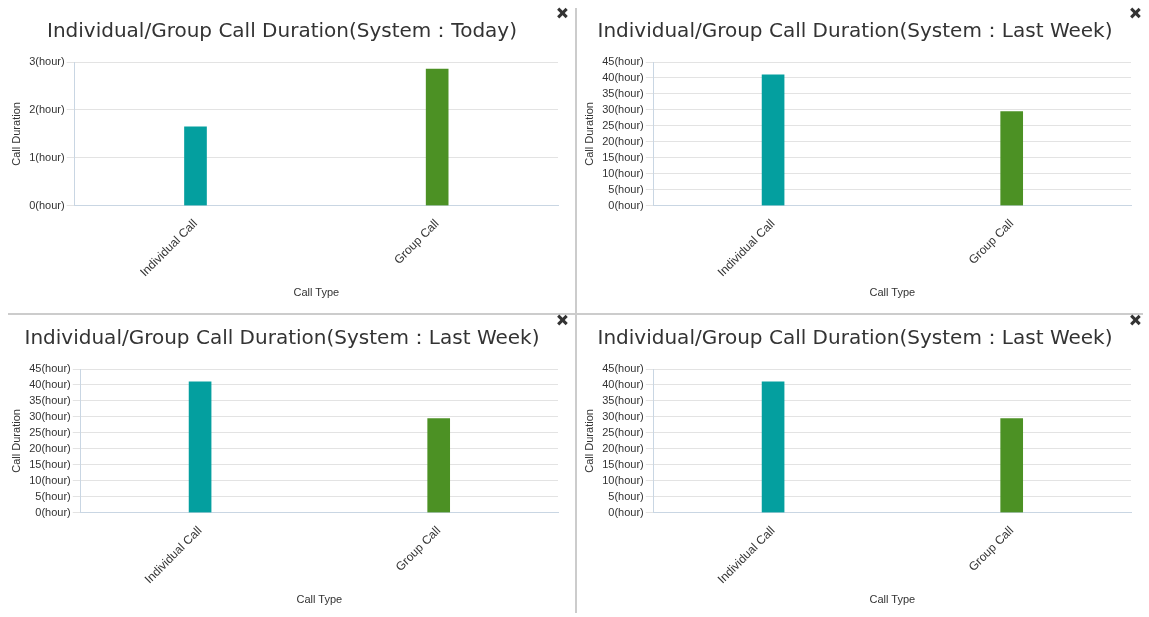 This screenshot has height=617, width=1149. I want to click on y-tick-label: 1(hour), so click(47, 156).